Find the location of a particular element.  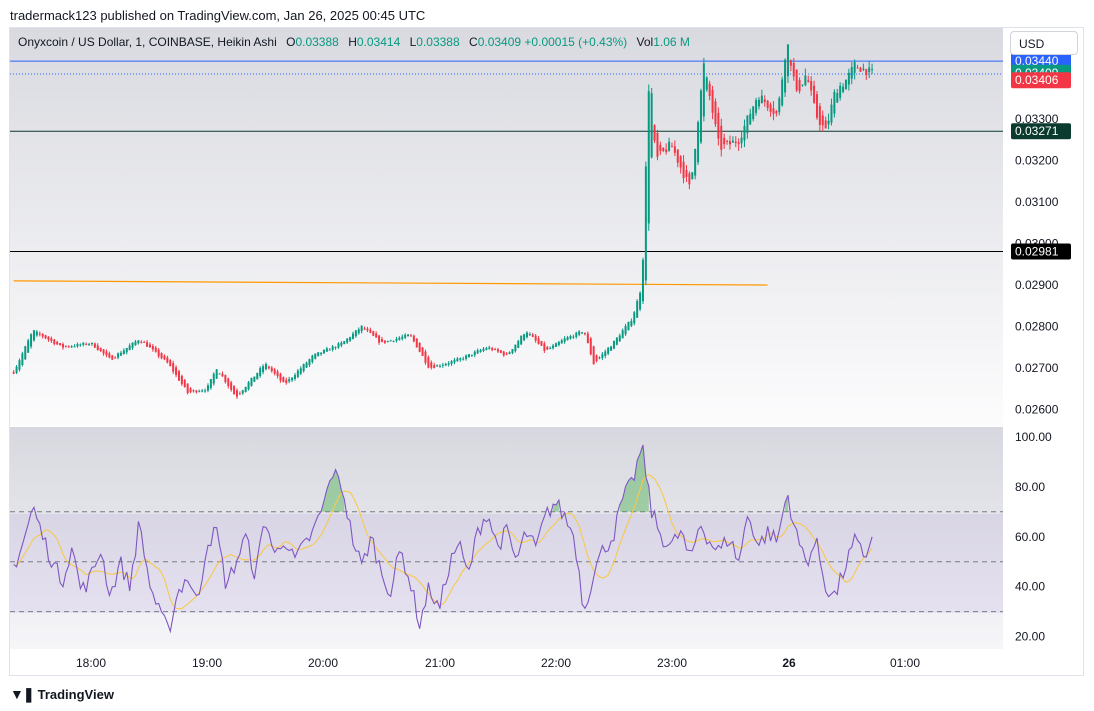

footer-brand-label: TradingView is located at coordinates (75, 694).